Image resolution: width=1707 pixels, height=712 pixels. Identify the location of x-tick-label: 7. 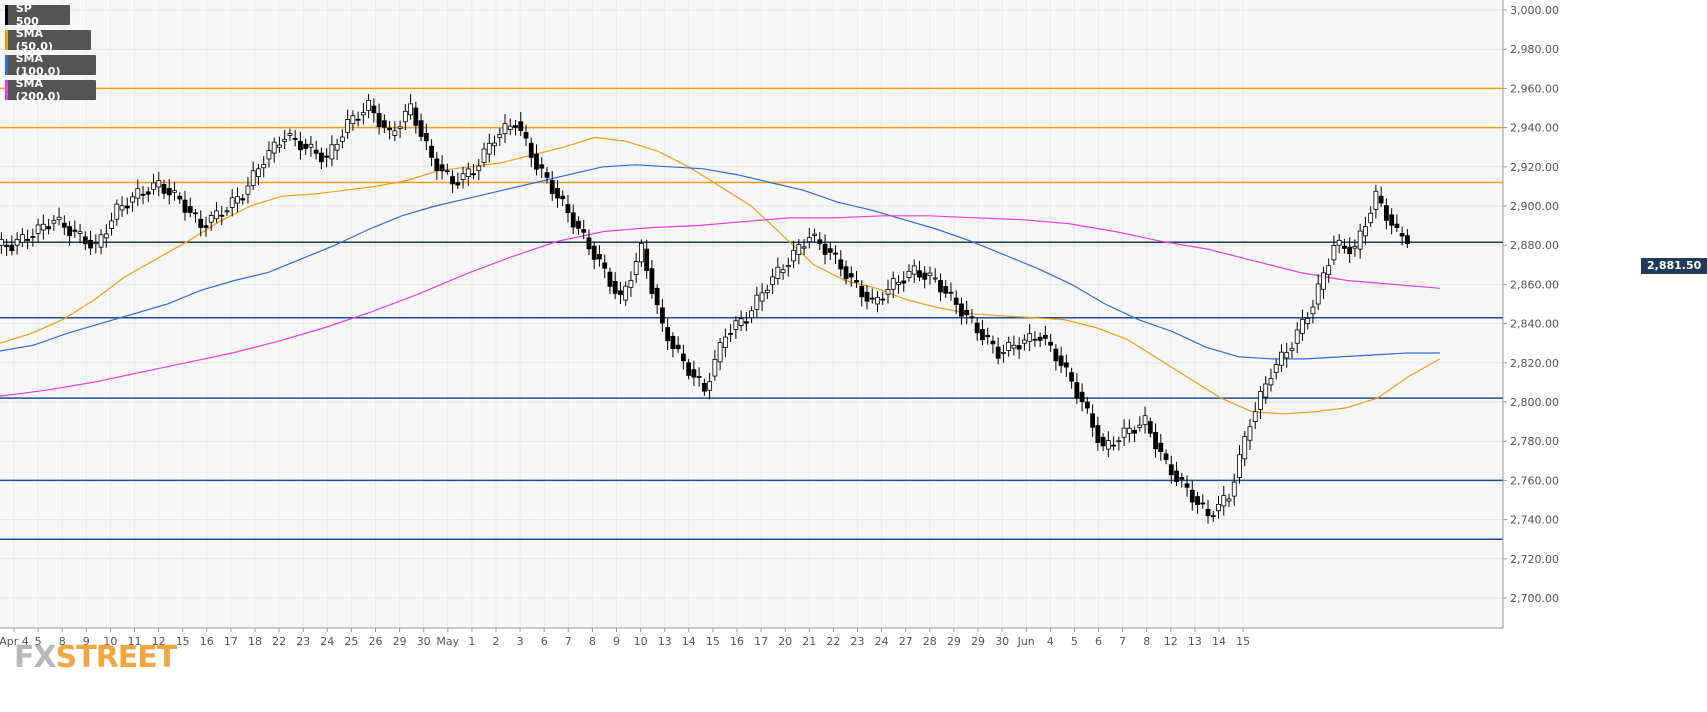
(568, 641).